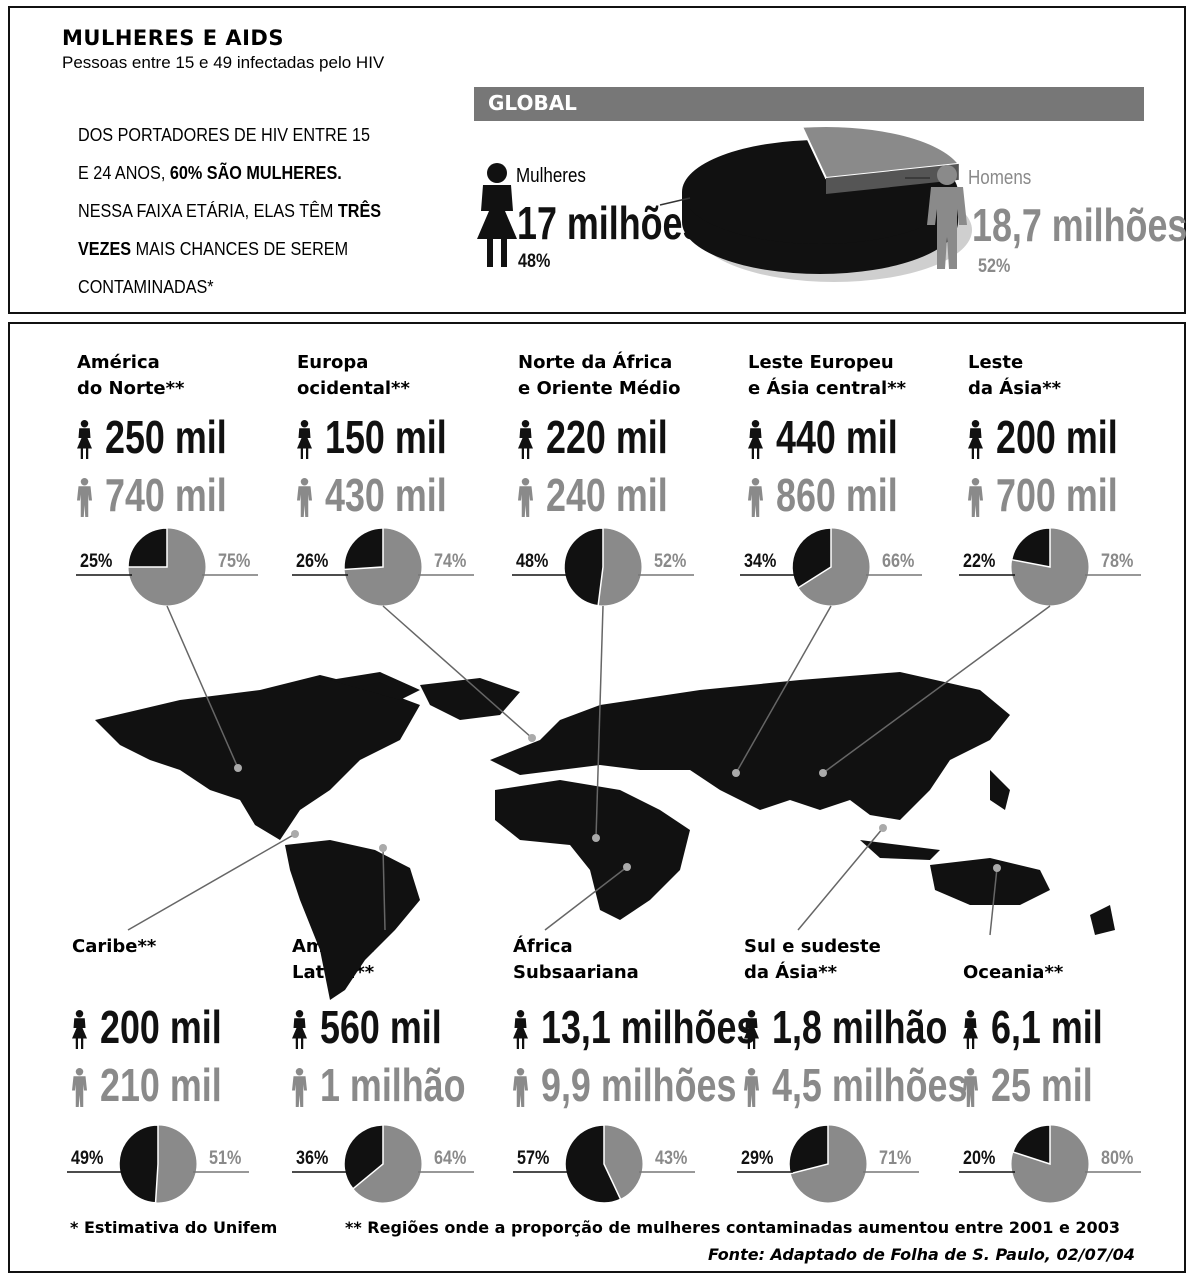 This screenshot has width=1192, height=1279. What do you see at coordinates (975, 424) in the screenshot?
I see `leste-asia-woman-icon-head` at bounding box center [975, 424].